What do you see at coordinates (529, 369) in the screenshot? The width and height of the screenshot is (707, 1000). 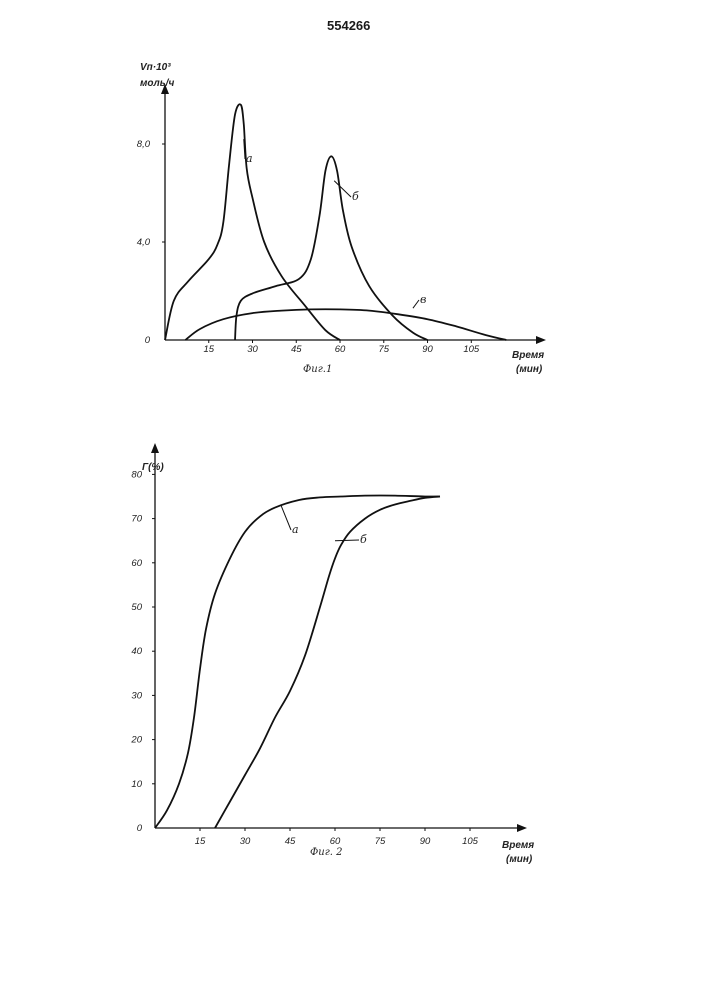 I see `fig1-x-axis-units: (мин)` at bounding box center [529, 369].